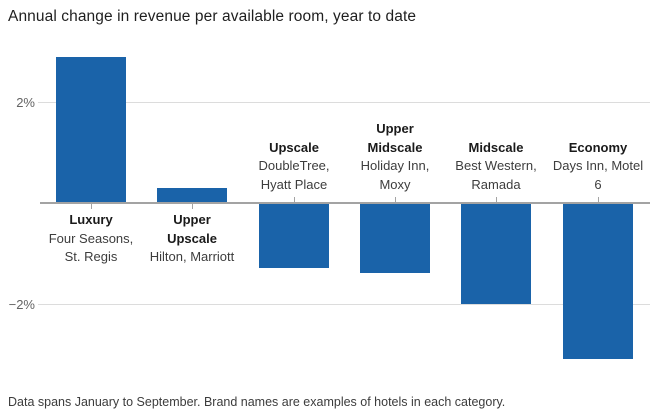 The height and width of the screenshot is (418, 650). Describe the element at coordinates (395, 199) in the screenshot. I see `axis-tick-upper-midscale` at that location.